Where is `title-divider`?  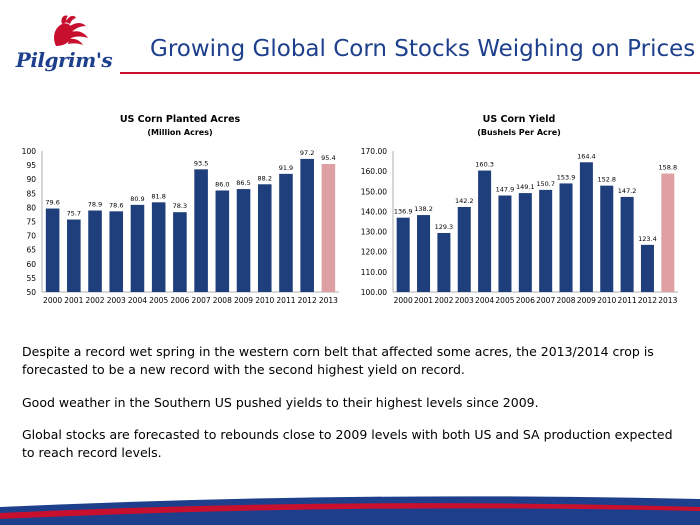
title-divider is located at coordinates (410, 73).